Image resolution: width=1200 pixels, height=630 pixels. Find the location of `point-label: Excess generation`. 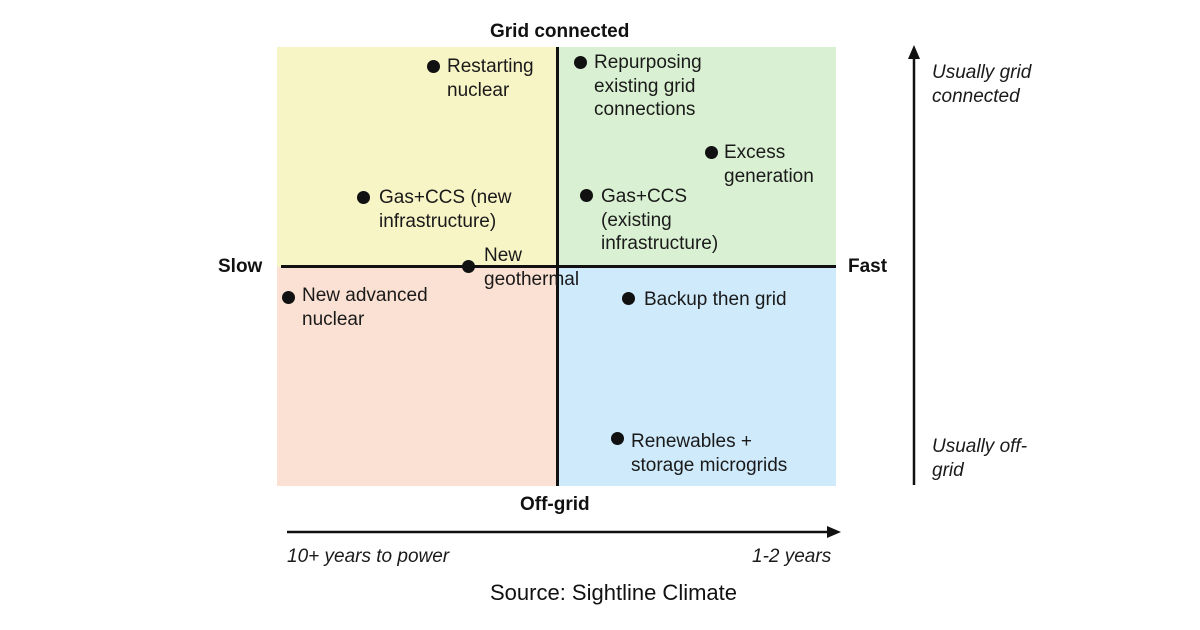

point-label: Excess generation is located at coordinates (769, 164).